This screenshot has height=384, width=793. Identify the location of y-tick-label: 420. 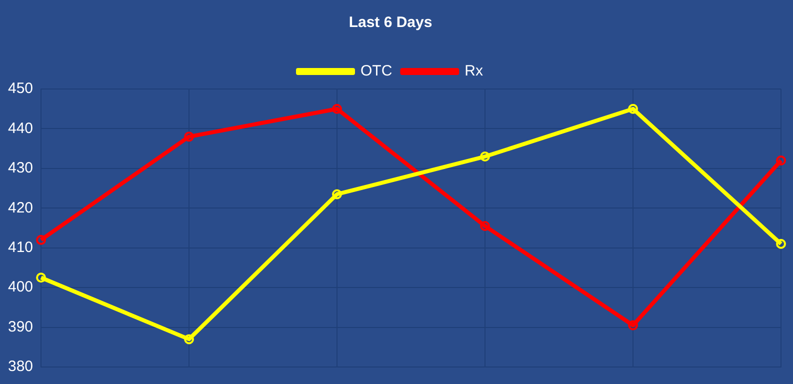
(21, 207).